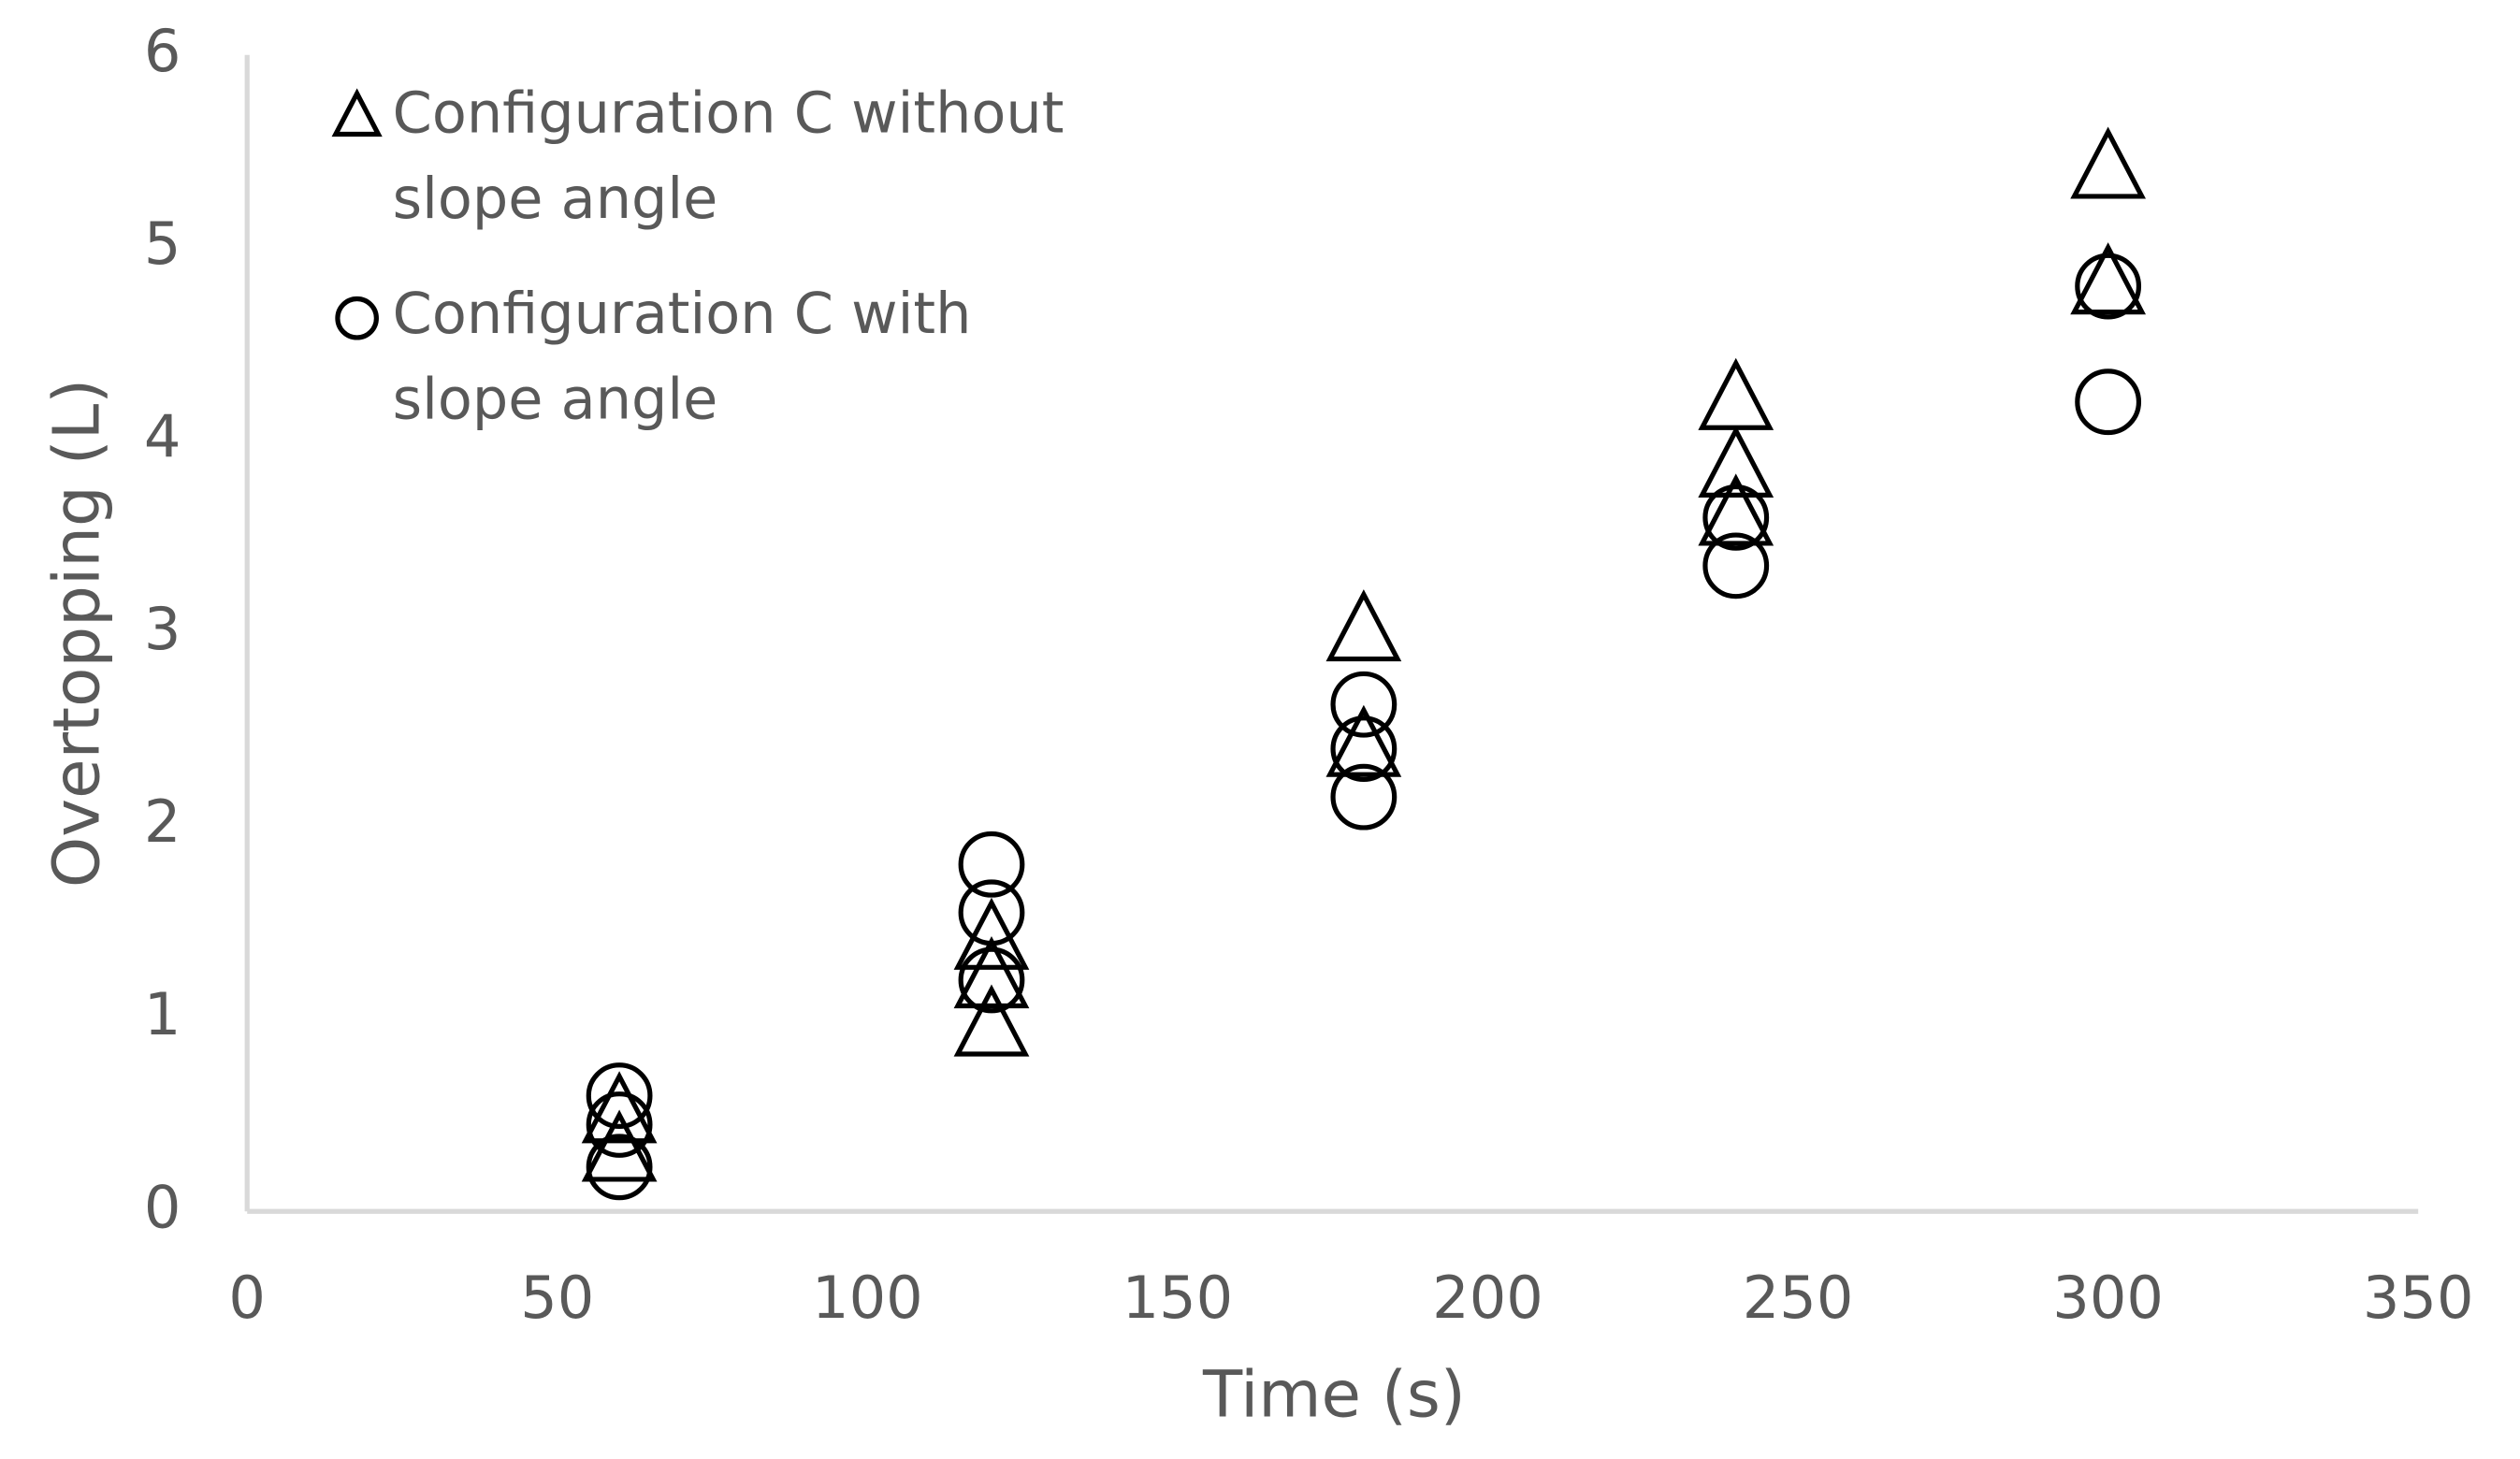  What do you see at coordinates (76, 633) in the screenshot?
I see `y-axis-title: Overtopping (L)` at bounding box center [76, 633].